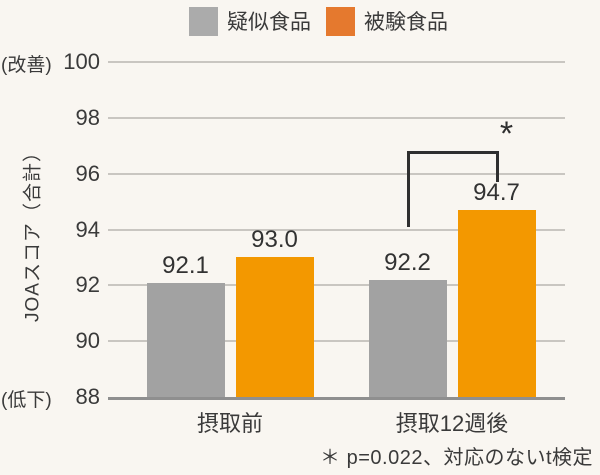  Describe the element at coordinates (452, 423) in the screenshot. I see `x-category-label: 摂取12週後` at that location.